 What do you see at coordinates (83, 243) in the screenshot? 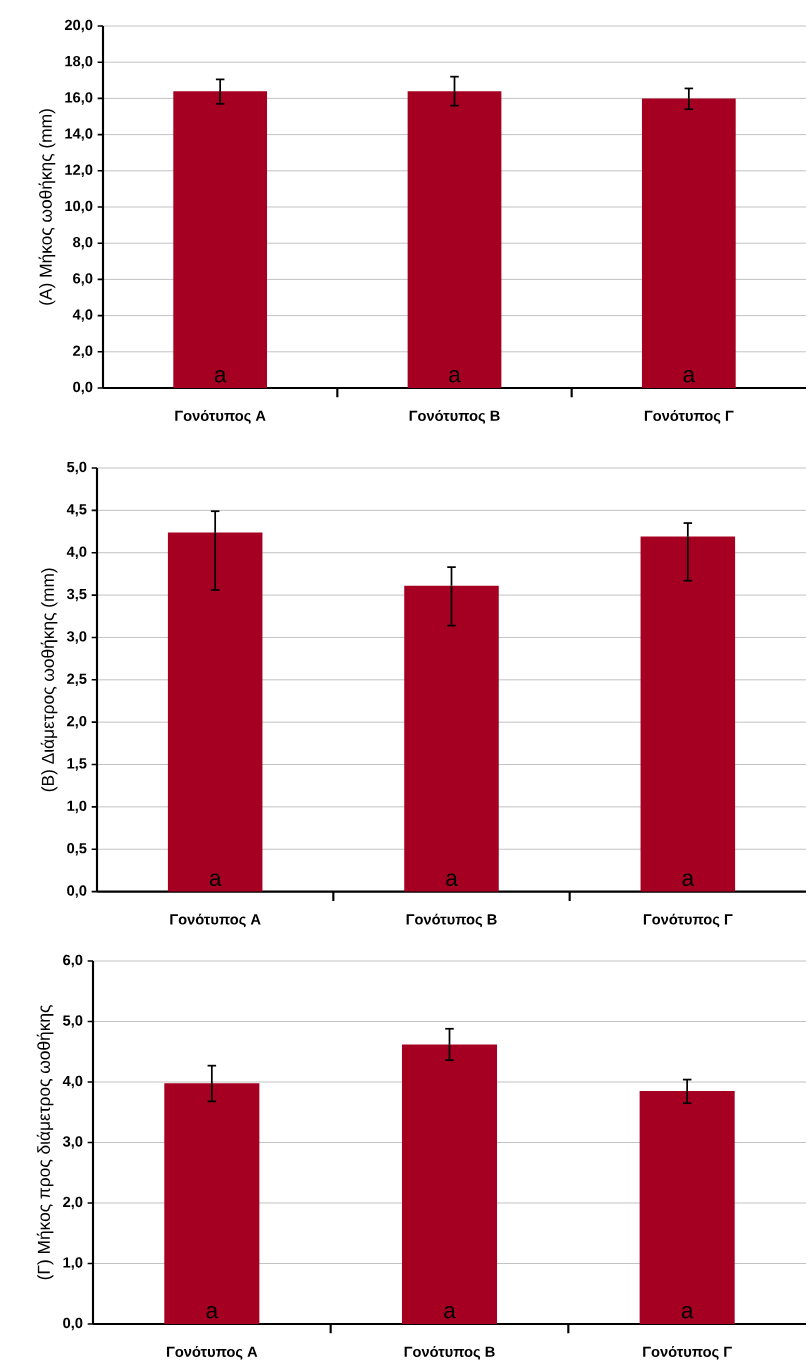
I see `y-tick-label: 8,0` at bounding box center [83, 243].